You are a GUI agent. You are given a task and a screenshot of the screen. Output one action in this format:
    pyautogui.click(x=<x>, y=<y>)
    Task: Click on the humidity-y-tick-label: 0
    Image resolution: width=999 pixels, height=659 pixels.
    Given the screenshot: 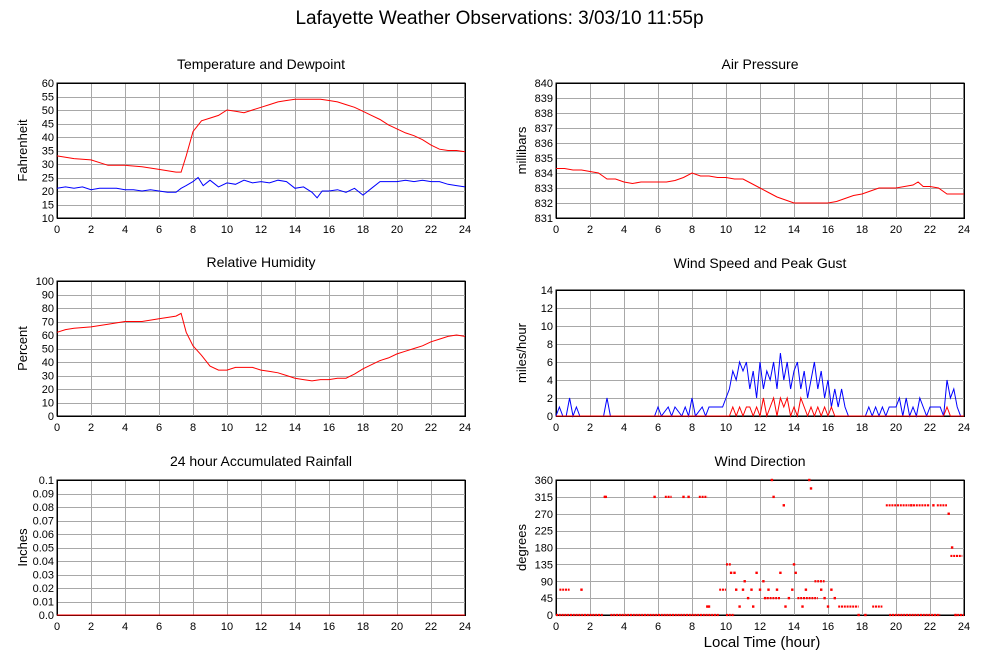 What is the action you would take?
    pyautogui.click(x=51, y=417)
    